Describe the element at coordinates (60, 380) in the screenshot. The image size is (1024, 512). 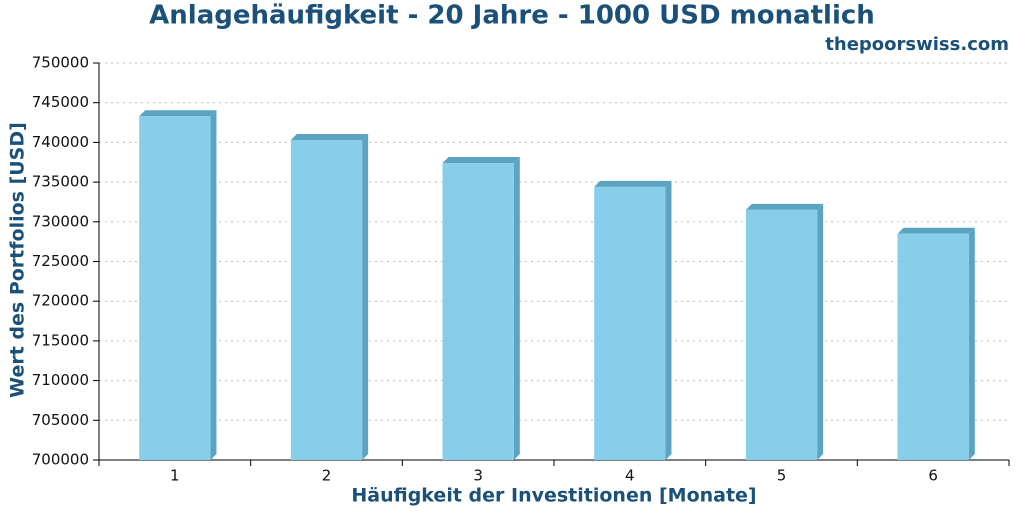
I see `y-tick-label: 710000` at that location.